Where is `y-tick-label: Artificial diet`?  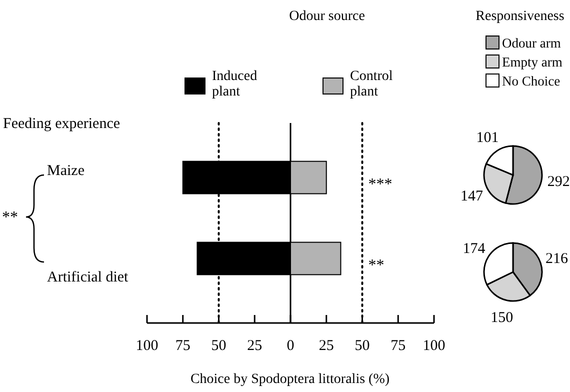 y-tick-label: Artificial diet is located at coordinates (88, 278).